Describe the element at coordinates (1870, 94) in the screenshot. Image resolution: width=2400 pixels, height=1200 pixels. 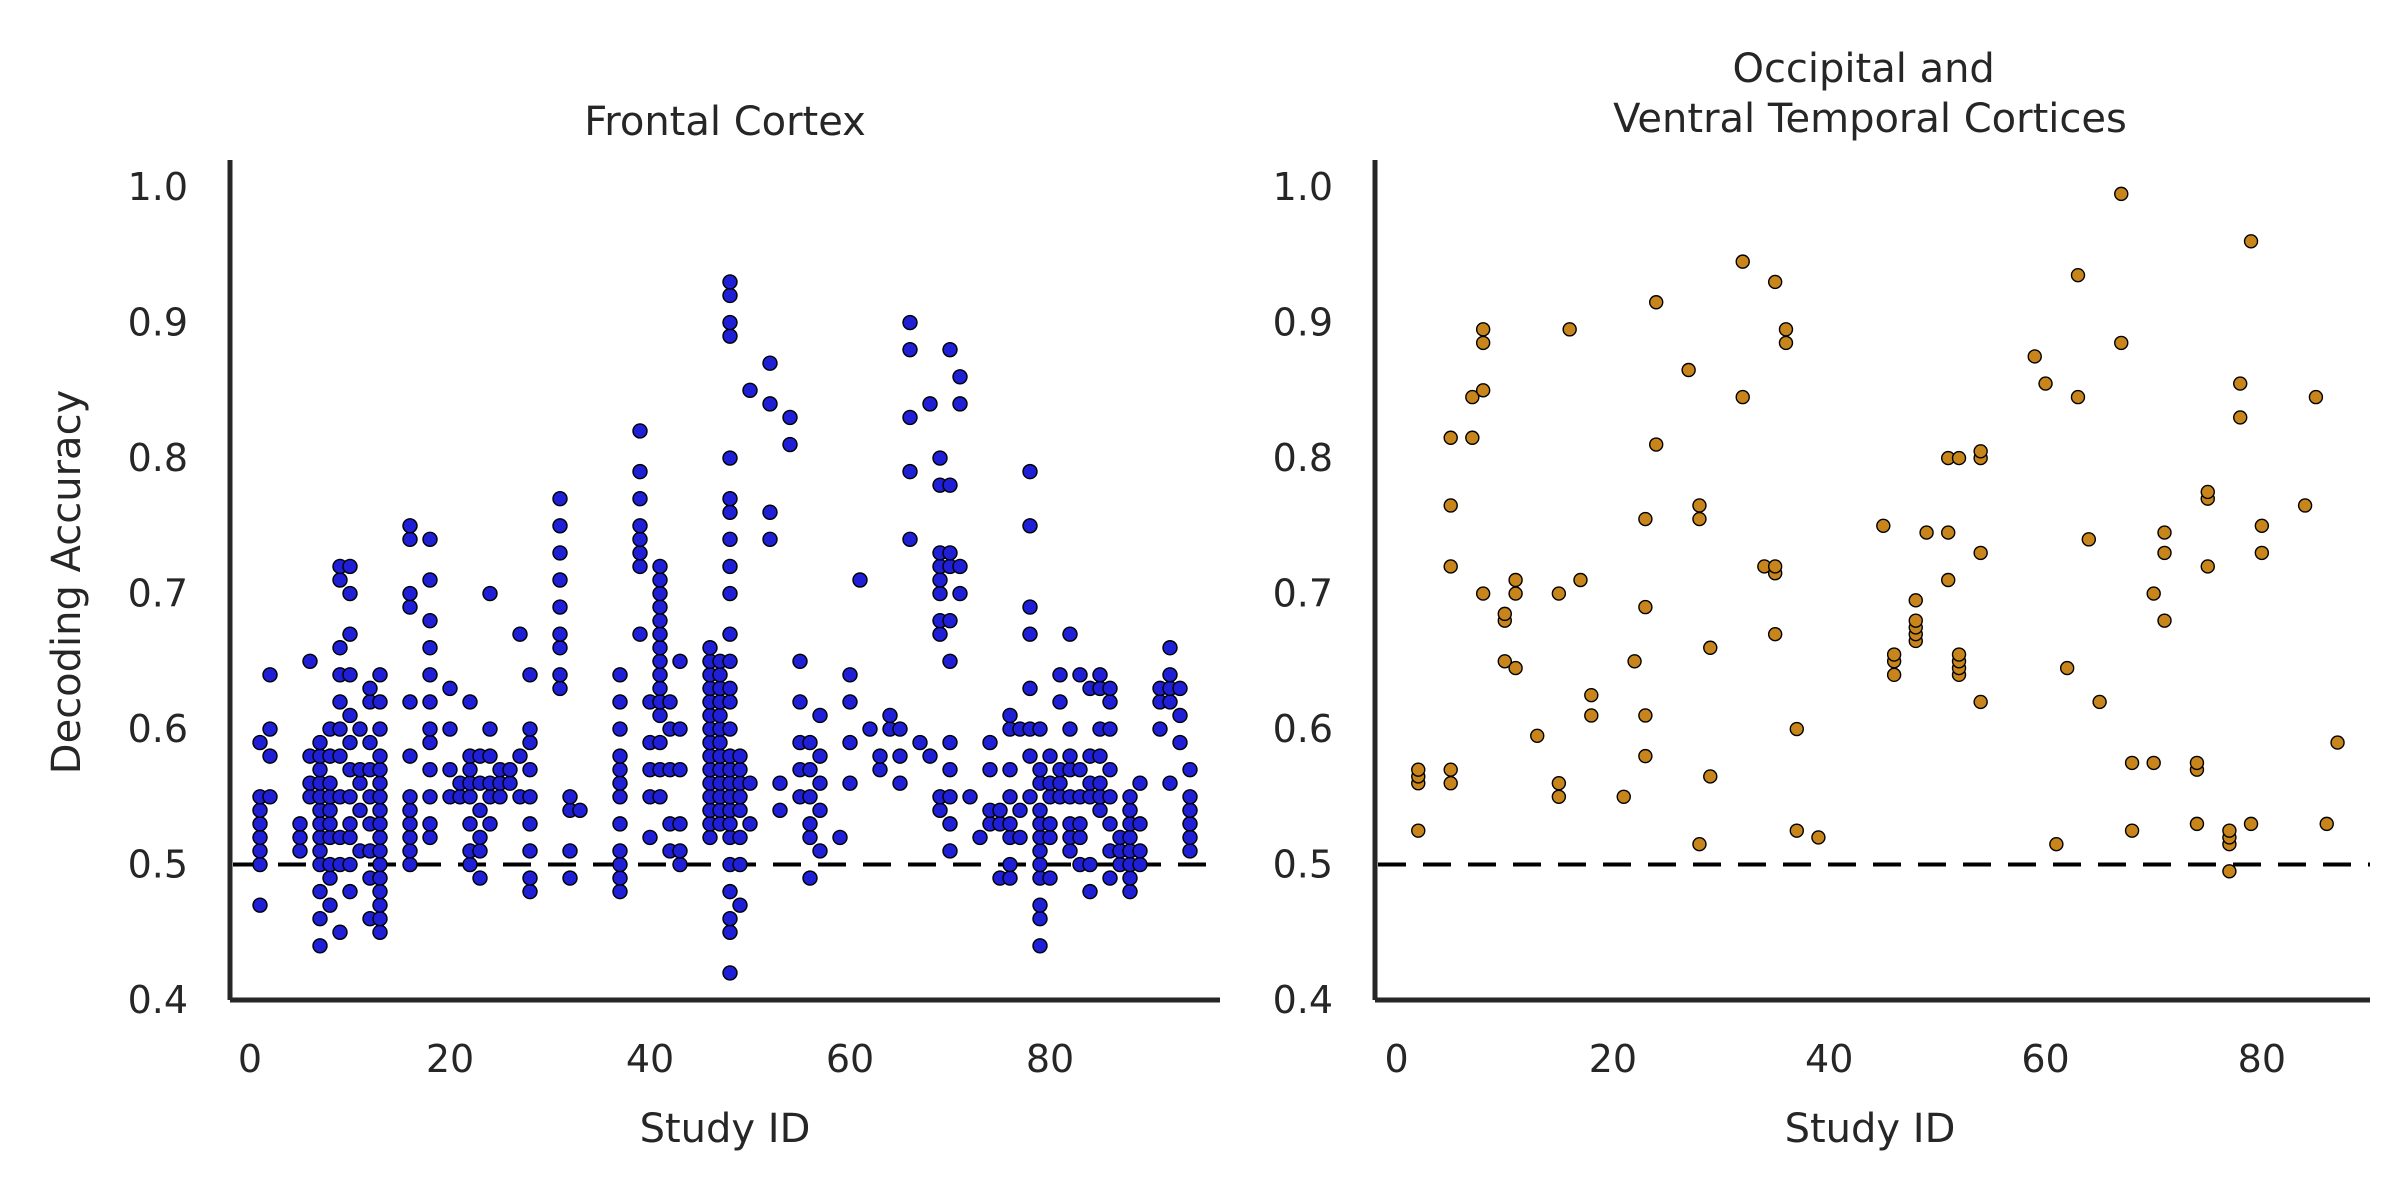
I see `panel-title-occipital: Occipital and Ventral Temporal Cortices` at that location.